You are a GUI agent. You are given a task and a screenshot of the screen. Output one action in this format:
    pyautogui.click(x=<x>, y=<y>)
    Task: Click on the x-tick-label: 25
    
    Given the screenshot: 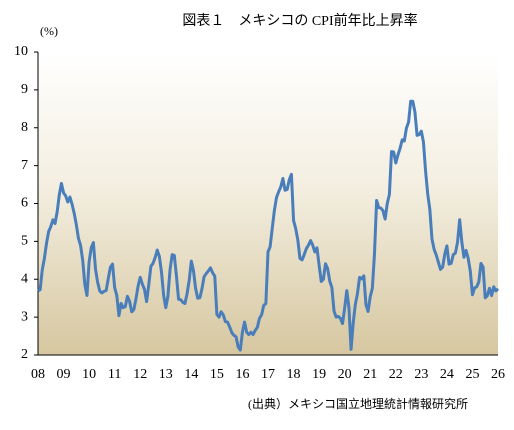 What is the action you would take?
    pyautogui.click(x=472, y=374)
    